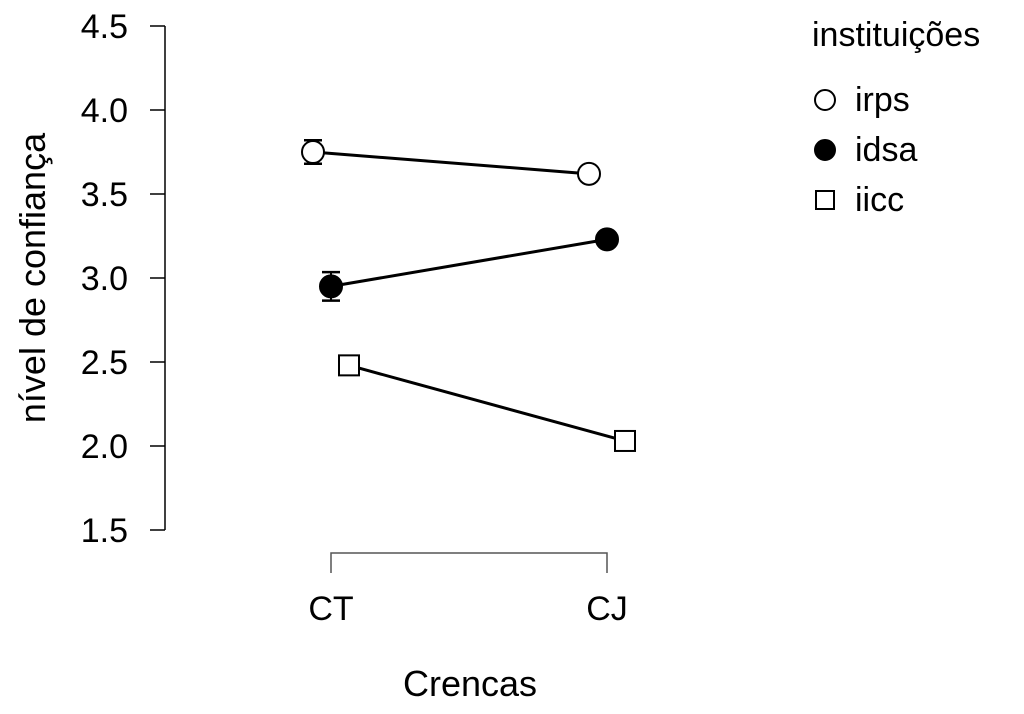  Describe the element at coordinates (32, 277) in the screenshot. I see `y-axis-label: nível de confiança` at that location.